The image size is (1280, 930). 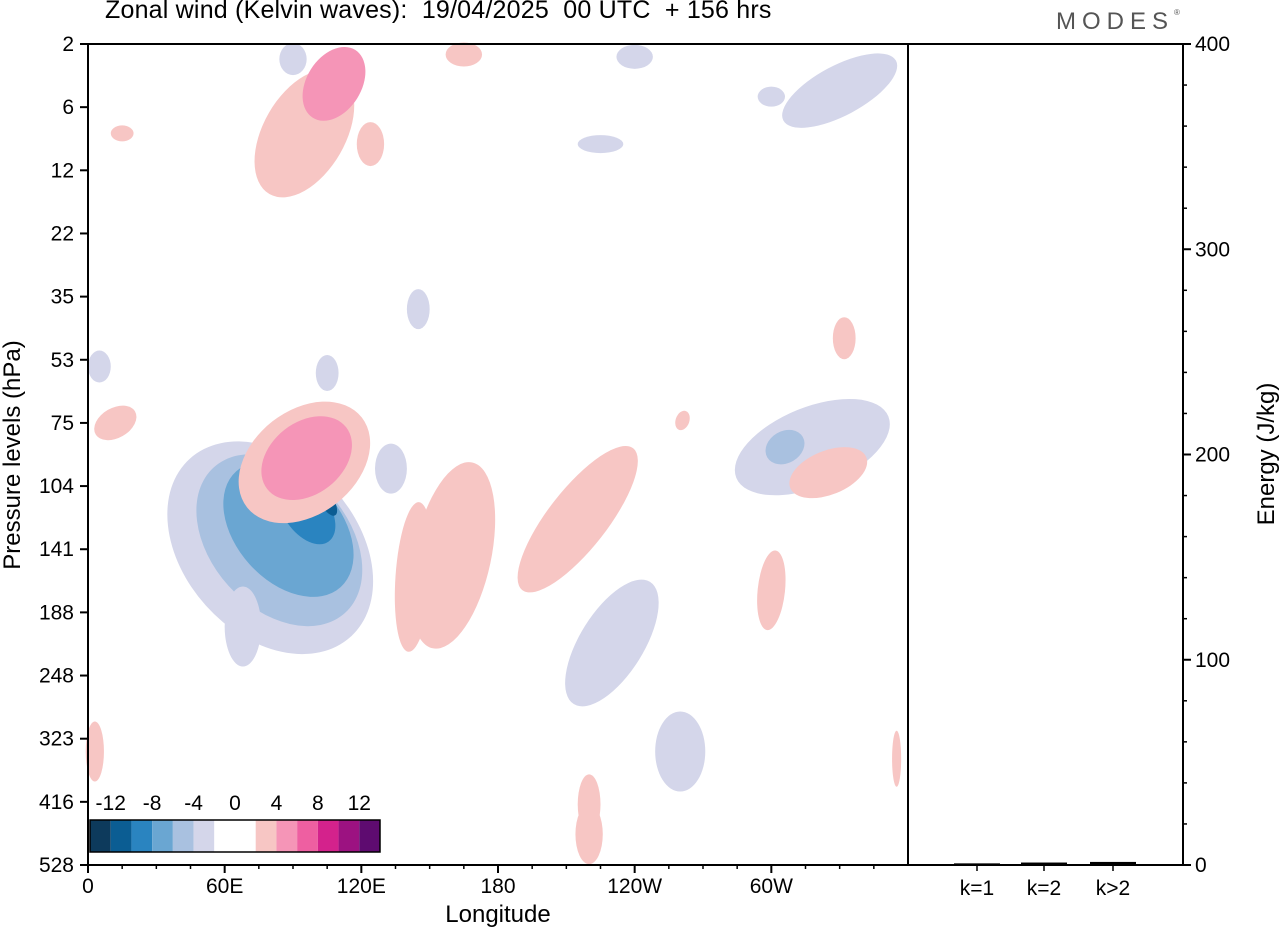 What do you see at coordinates (1212, 455) in the screenshot?
I see `energy-tick-label: 200` at bounding box center [1212, 455].